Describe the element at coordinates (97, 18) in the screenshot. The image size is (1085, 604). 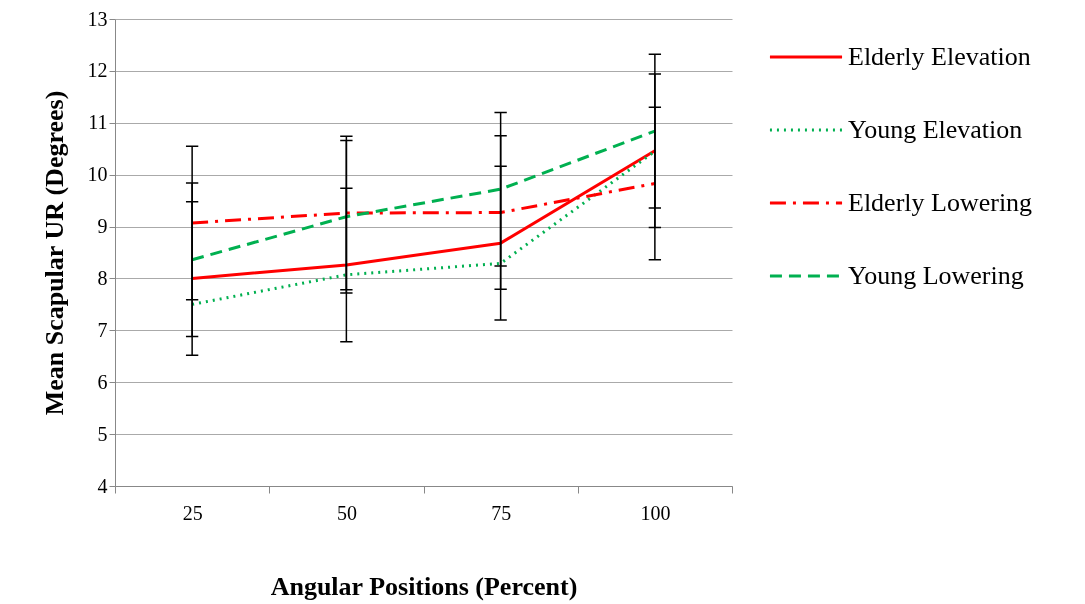
I see `y-tick-label: 13` at that location.